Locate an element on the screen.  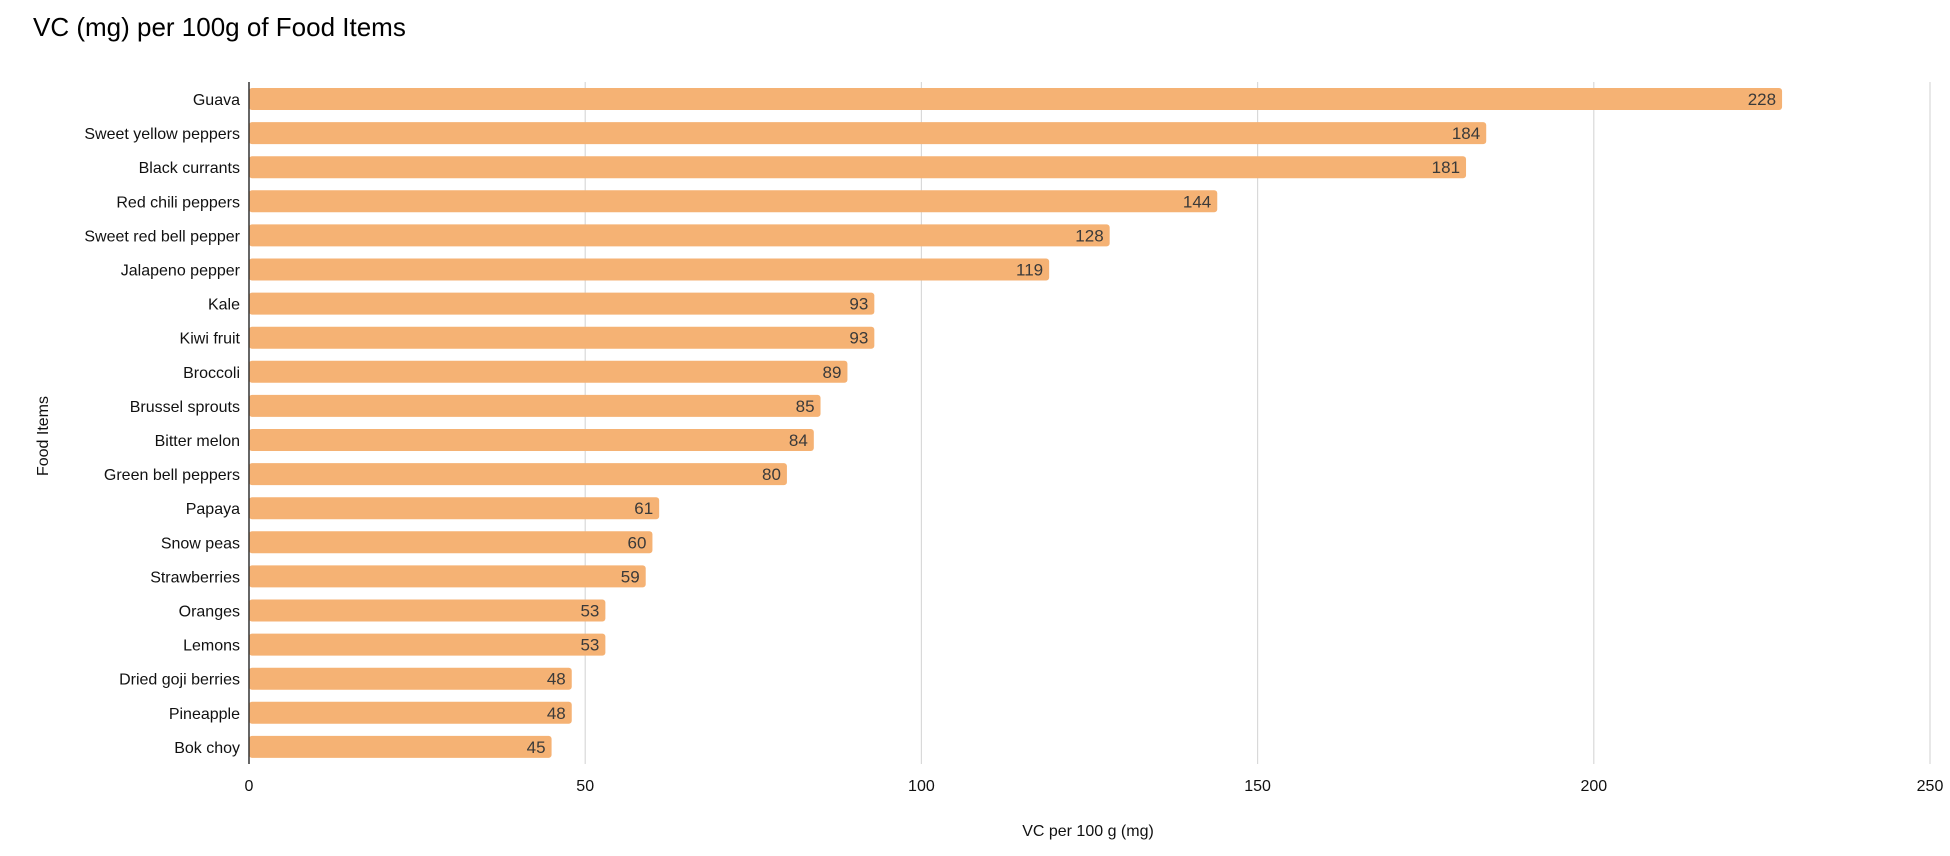
category-label: Sweet yellow peppers is located at coordinates (162, 134).